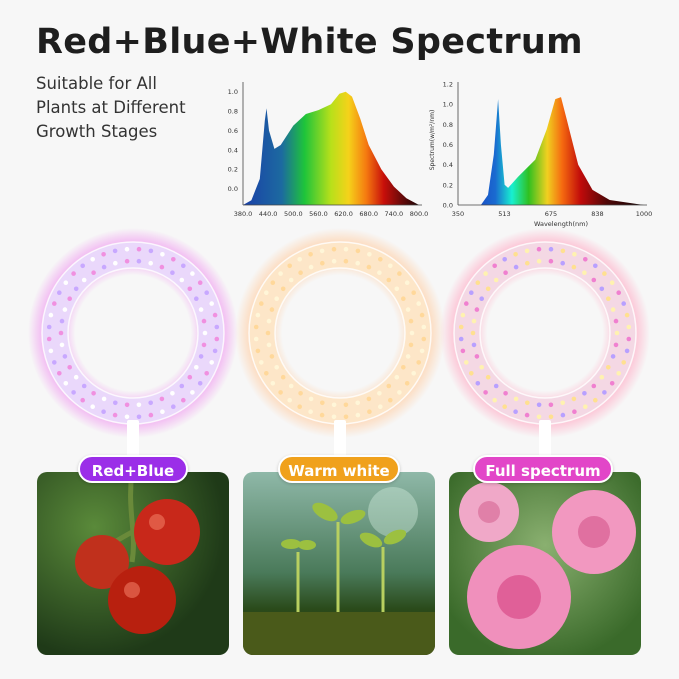  Describe the element at coordinates (233, 131) in the screenshot. I see `y-tick-label: 0.6` at that location.